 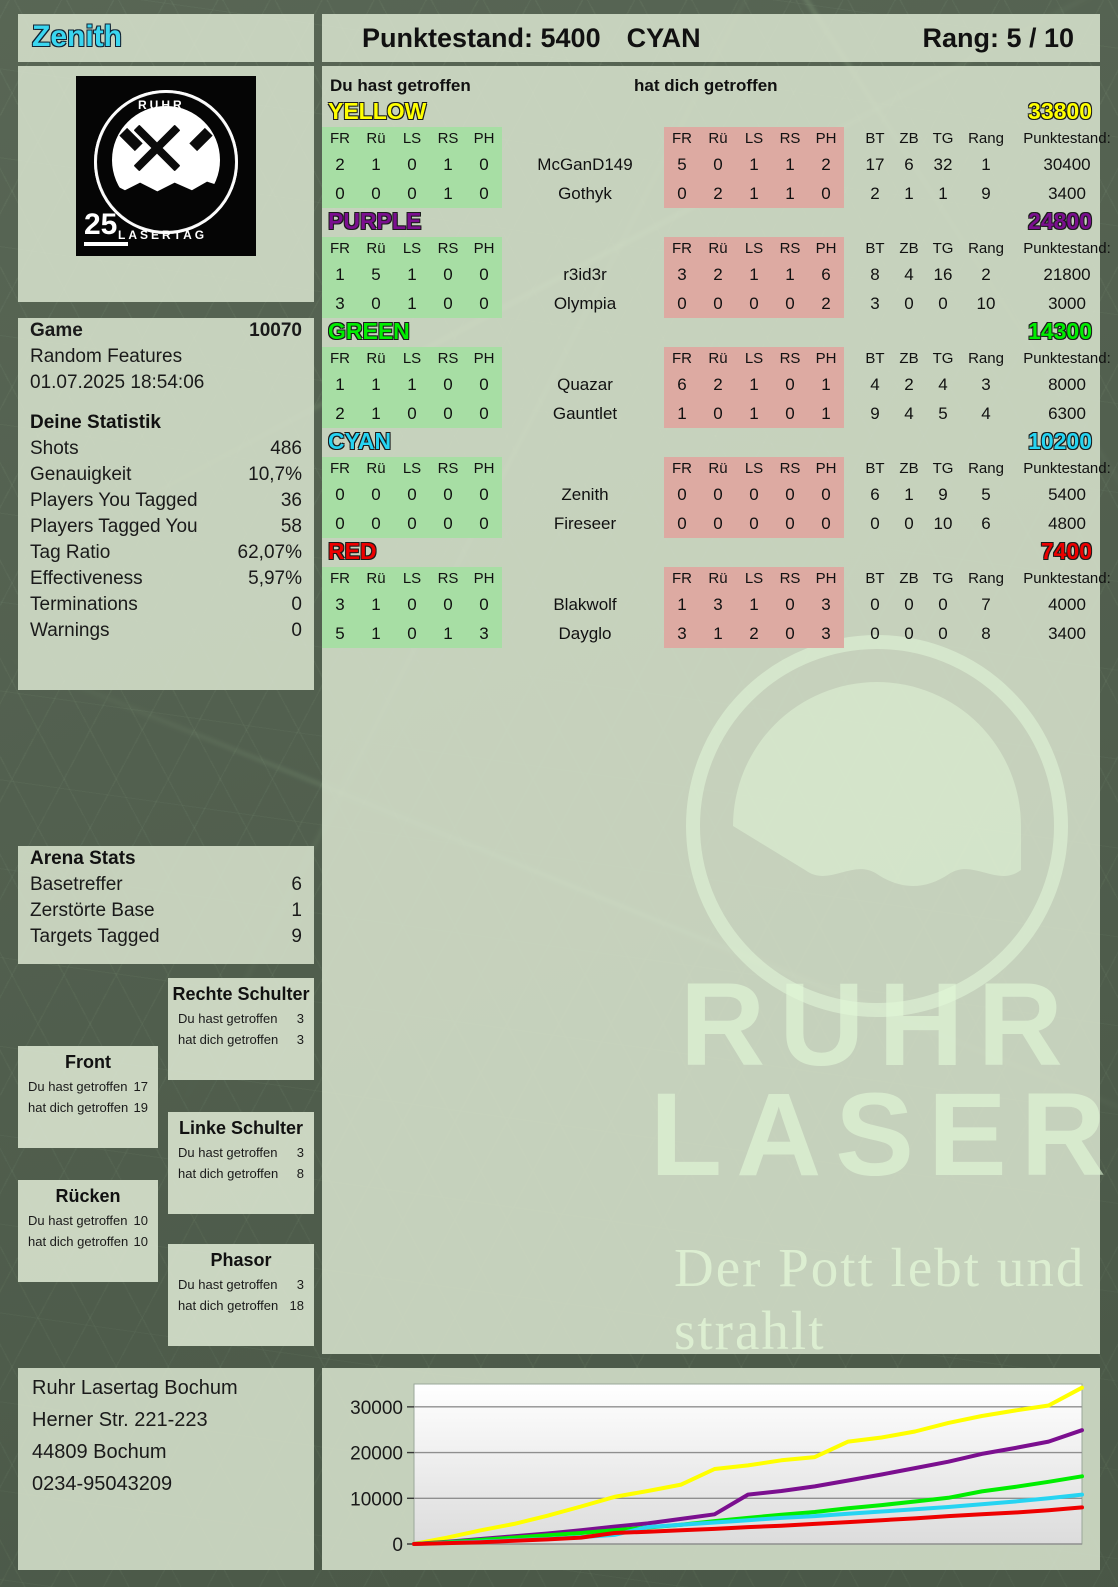 What do you see at coordinates (166, 331) in the screenshot?
I see `game-row: Game 10070` at bounding box center [166, 331].